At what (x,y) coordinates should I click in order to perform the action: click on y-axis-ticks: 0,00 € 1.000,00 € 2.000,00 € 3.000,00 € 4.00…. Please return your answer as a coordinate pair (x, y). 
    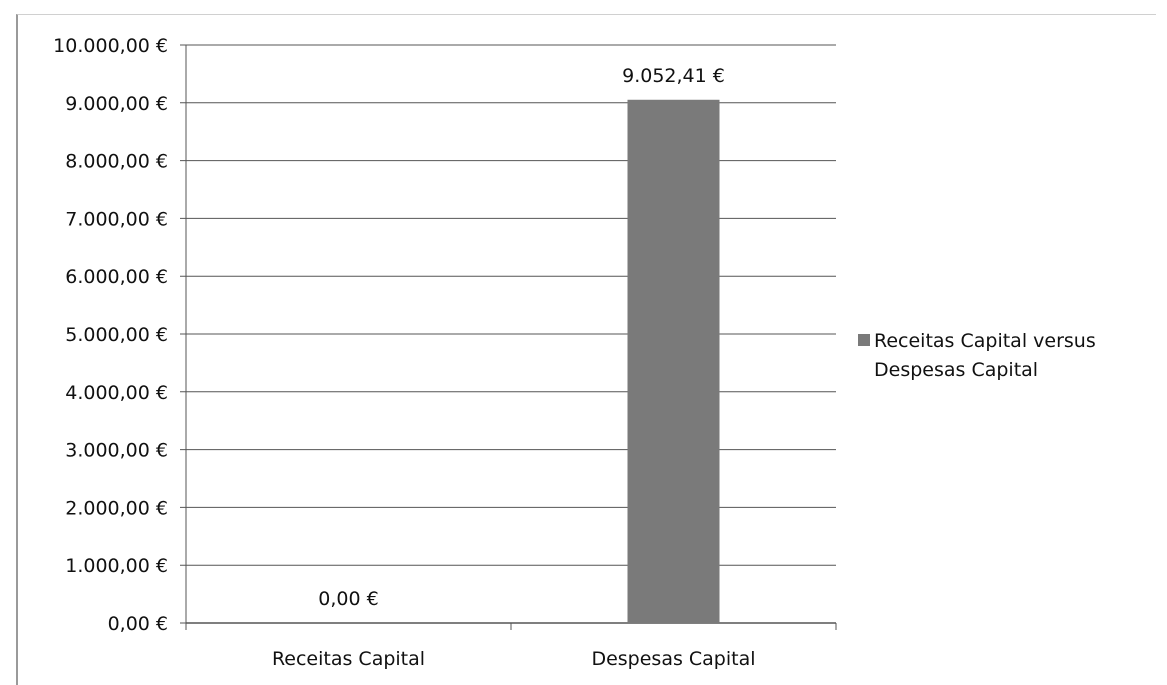
    Looking at the image, I should click on (110, 335).